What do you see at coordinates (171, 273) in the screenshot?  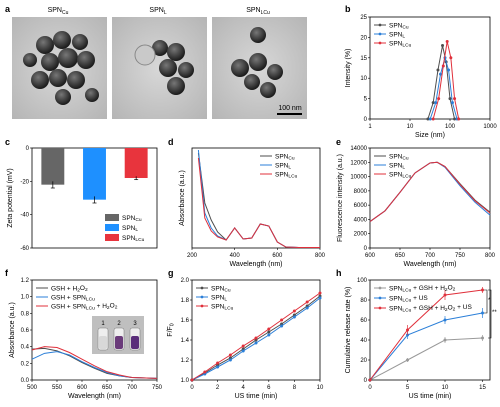 I see `panel-letter-g: g` at bounding box center [171, 273].